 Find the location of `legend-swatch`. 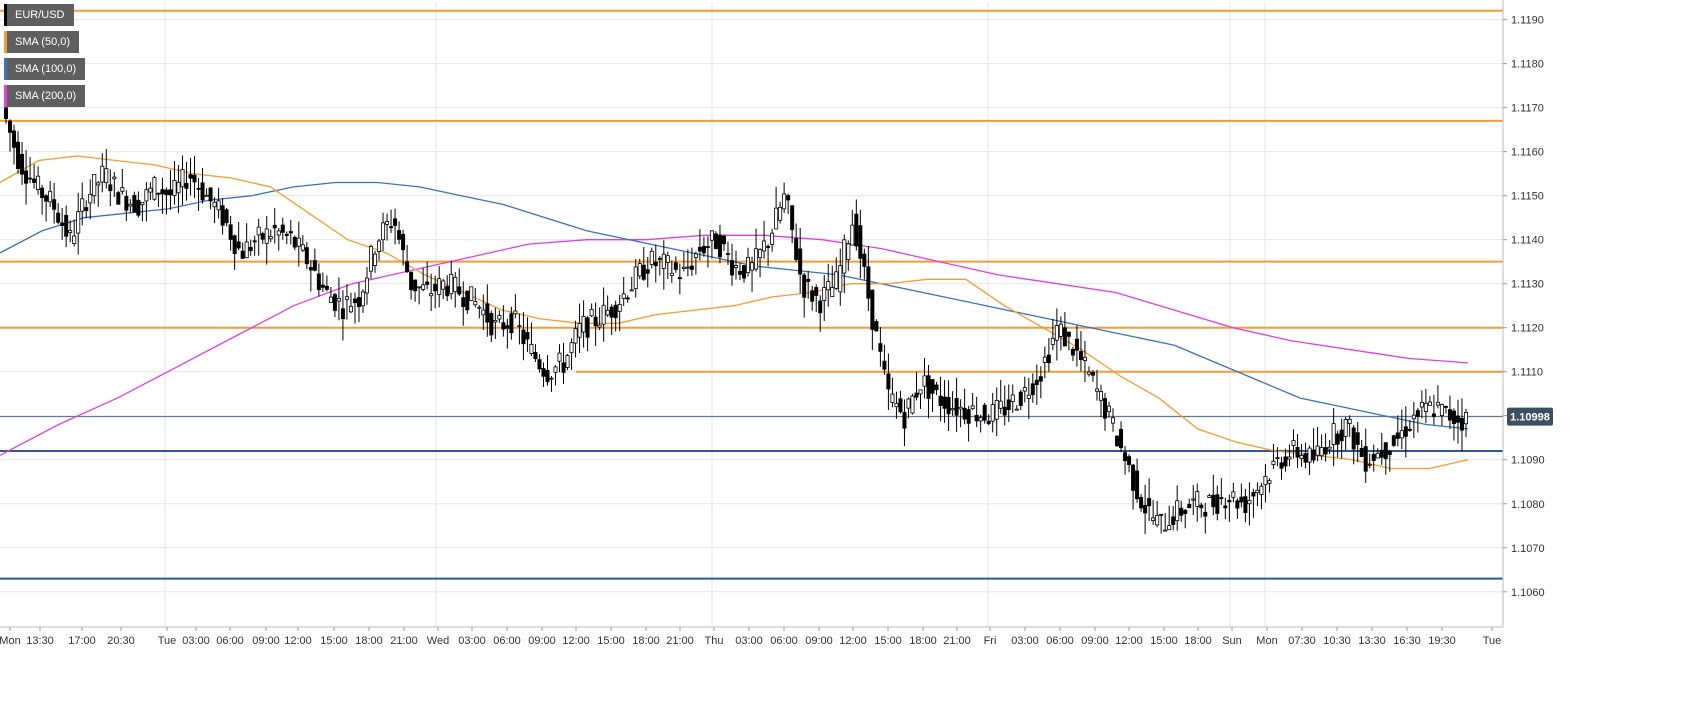

legend-swatch is located at coordinates (5, 69).